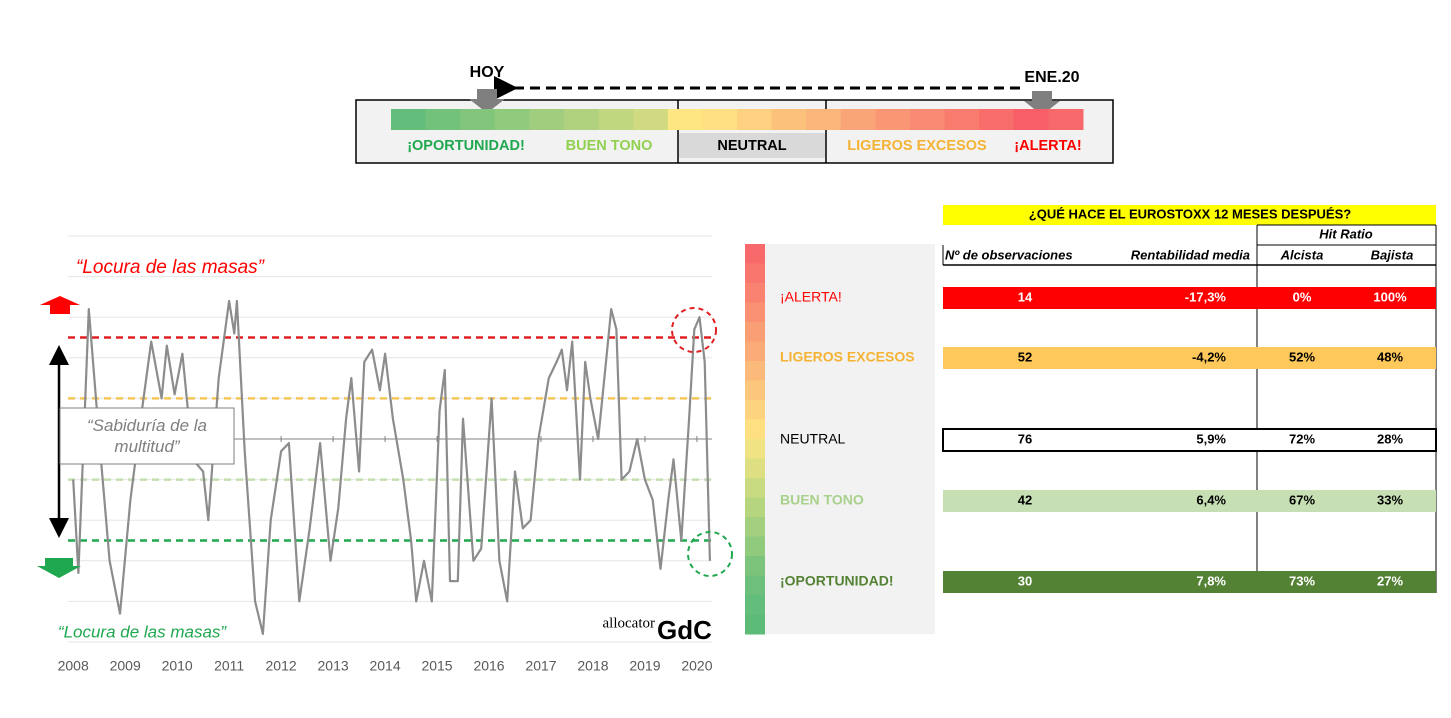 The height and width of the screenshot is (718, 1451). Describe the element at coordinates (59, 568) in the screenshot. I see `down-arrow` at that location.